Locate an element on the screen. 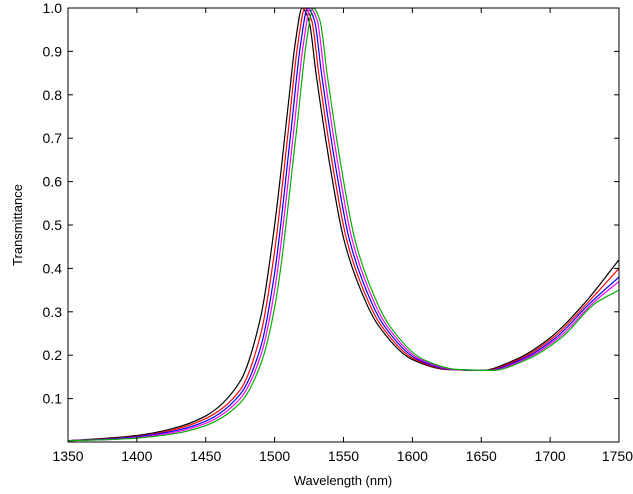 The height and width of the screenshot is (494, 633). x-tick-label-1700: 1700 is located at coordinates (550, 456).